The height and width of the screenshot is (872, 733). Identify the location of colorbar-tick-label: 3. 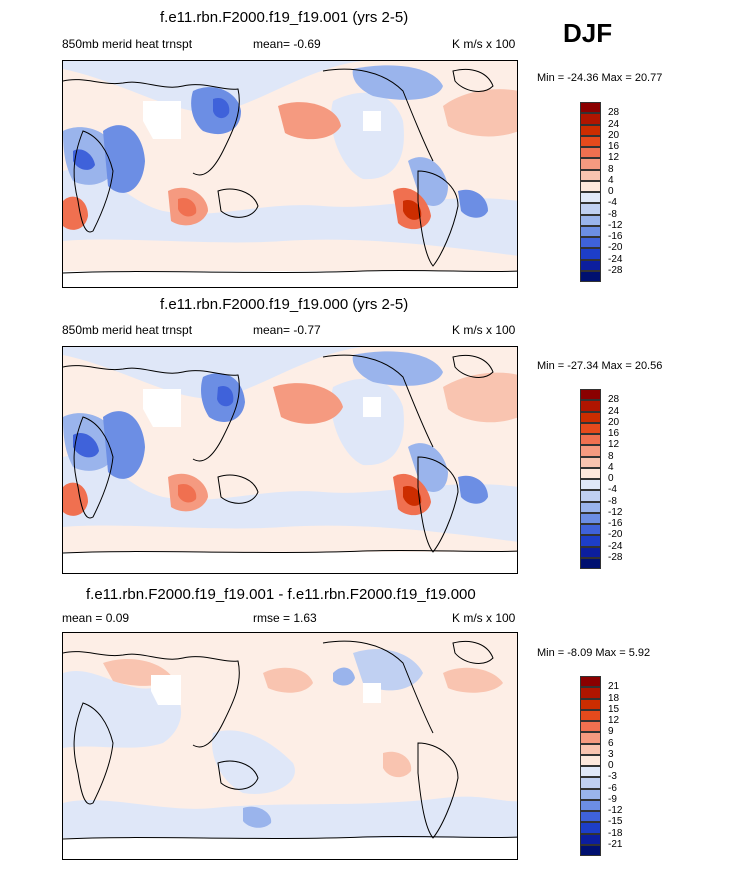
(611, 754).